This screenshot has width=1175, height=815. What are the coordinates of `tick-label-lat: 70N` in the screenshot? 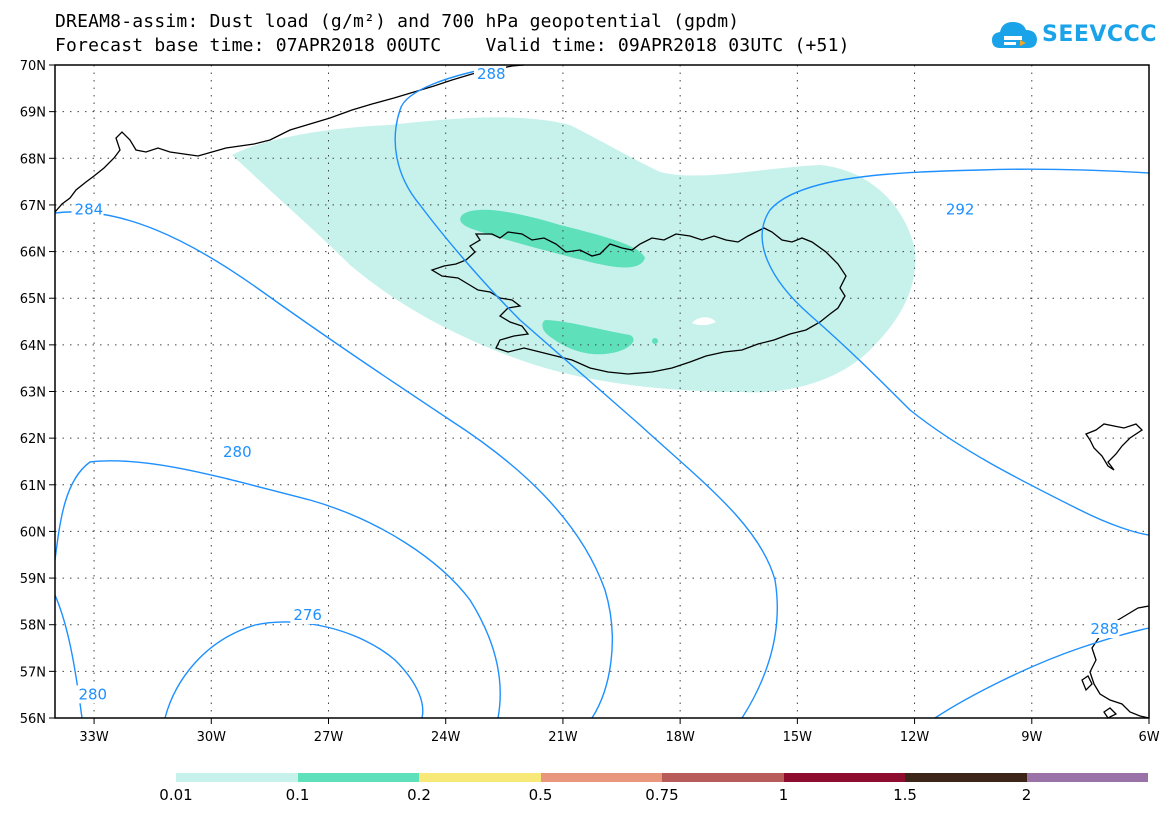 It's located at (33, 66).